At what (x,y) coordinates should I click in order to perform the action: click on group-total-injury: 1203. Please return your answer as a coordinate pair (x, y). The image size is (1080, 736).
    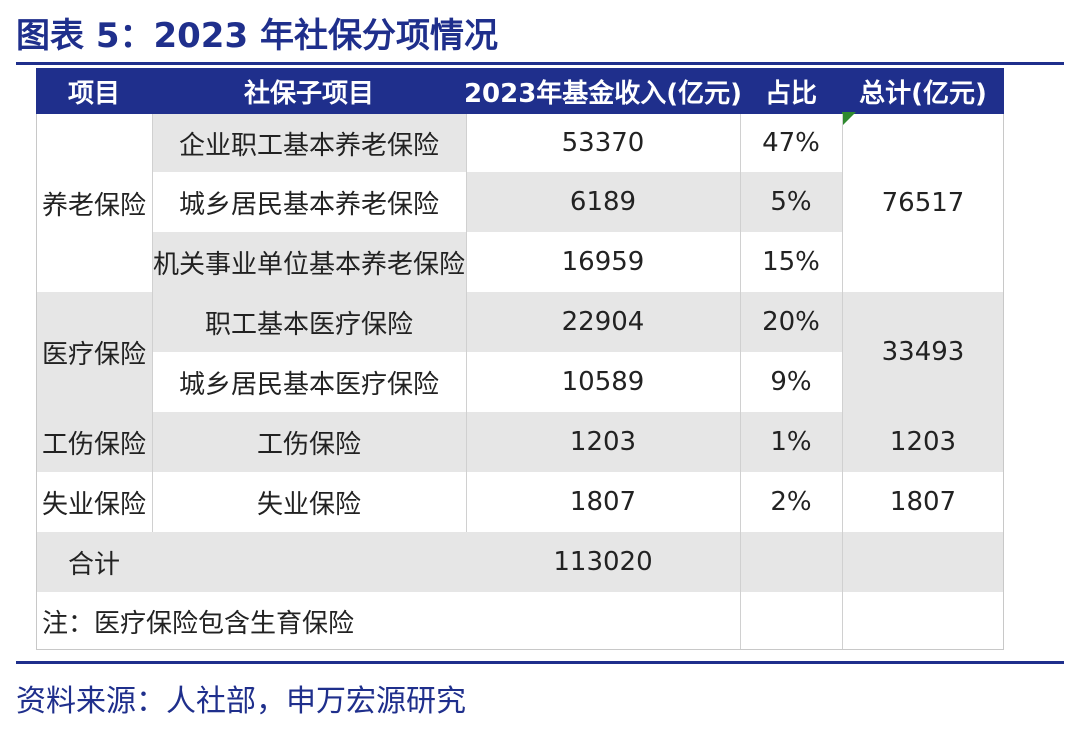
    Looking at the image, I should click on (923, 442).